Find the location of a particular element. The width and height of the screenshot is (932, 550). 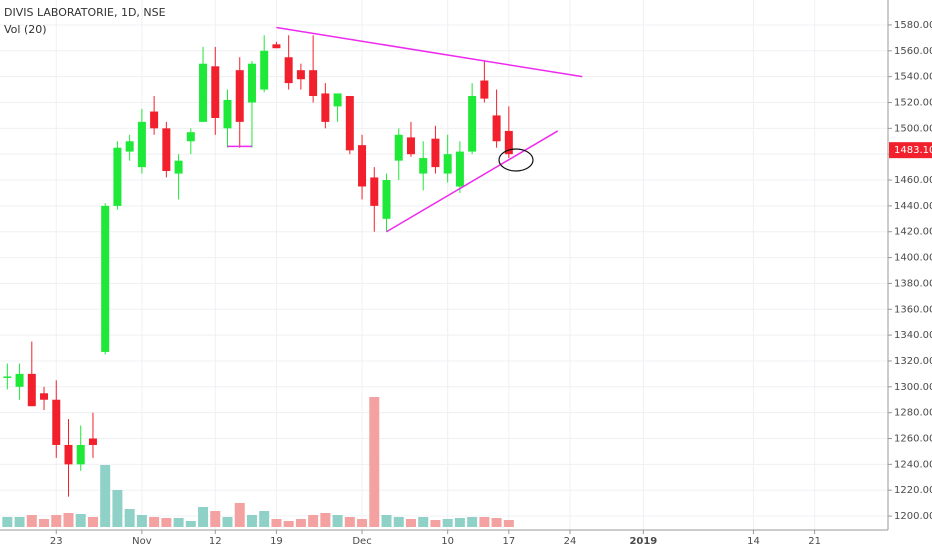

volume-pane is located at coordinates (258, 462).